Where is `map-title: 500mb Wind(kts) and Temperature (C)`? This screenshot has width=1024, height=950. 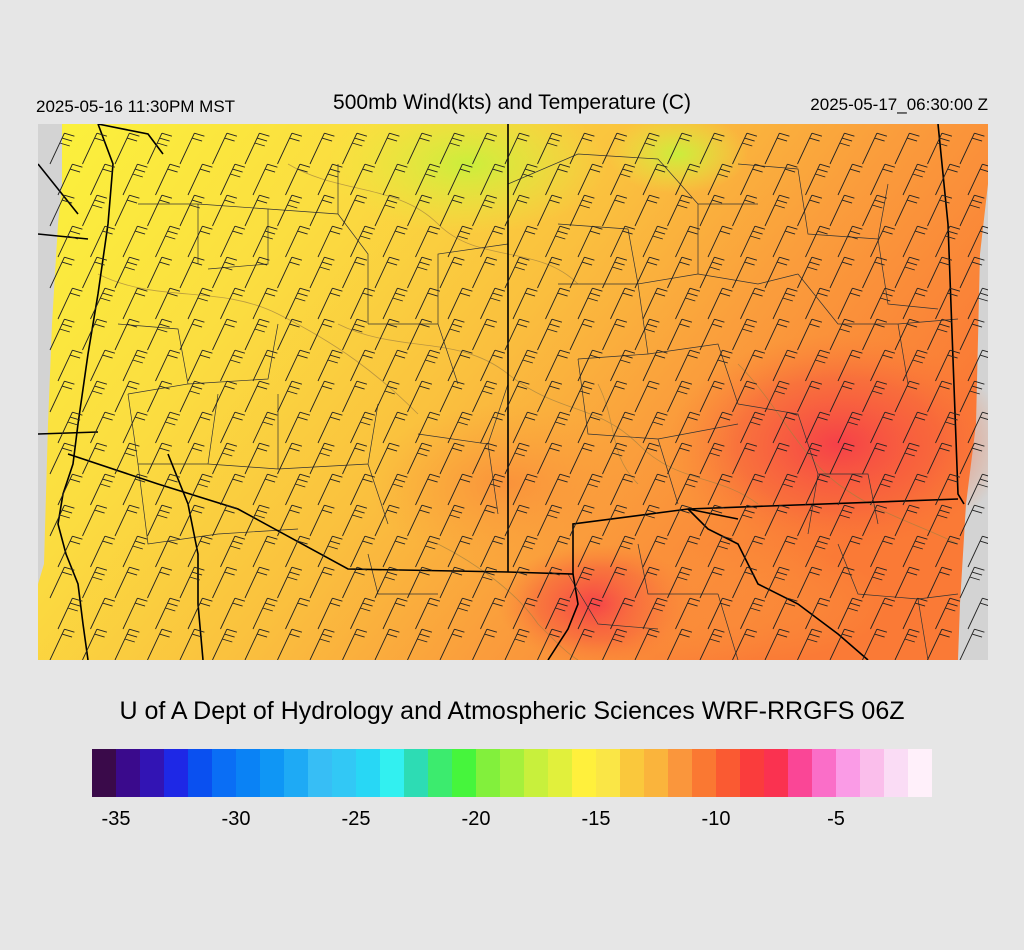 map-title: 500mb Wind(kts) and Temperature (C) is located at coordinates (512, 102).